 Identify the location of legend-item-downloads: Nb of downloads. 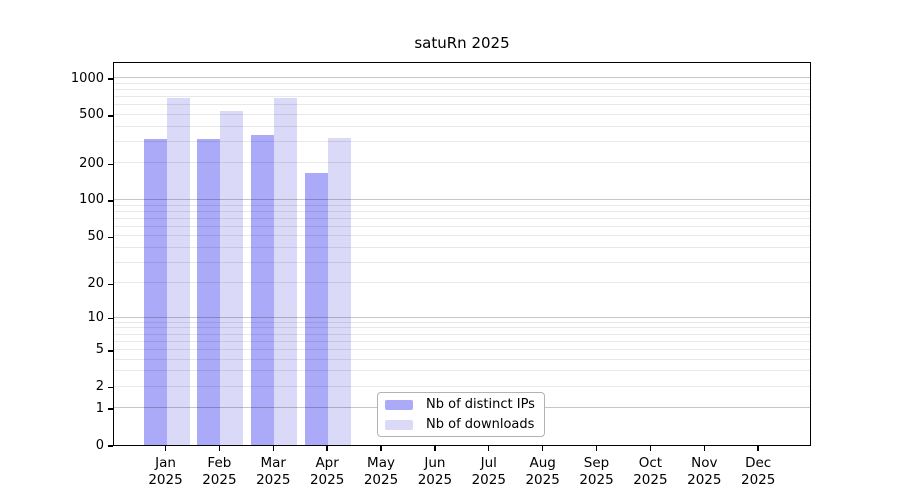
(460, 425).